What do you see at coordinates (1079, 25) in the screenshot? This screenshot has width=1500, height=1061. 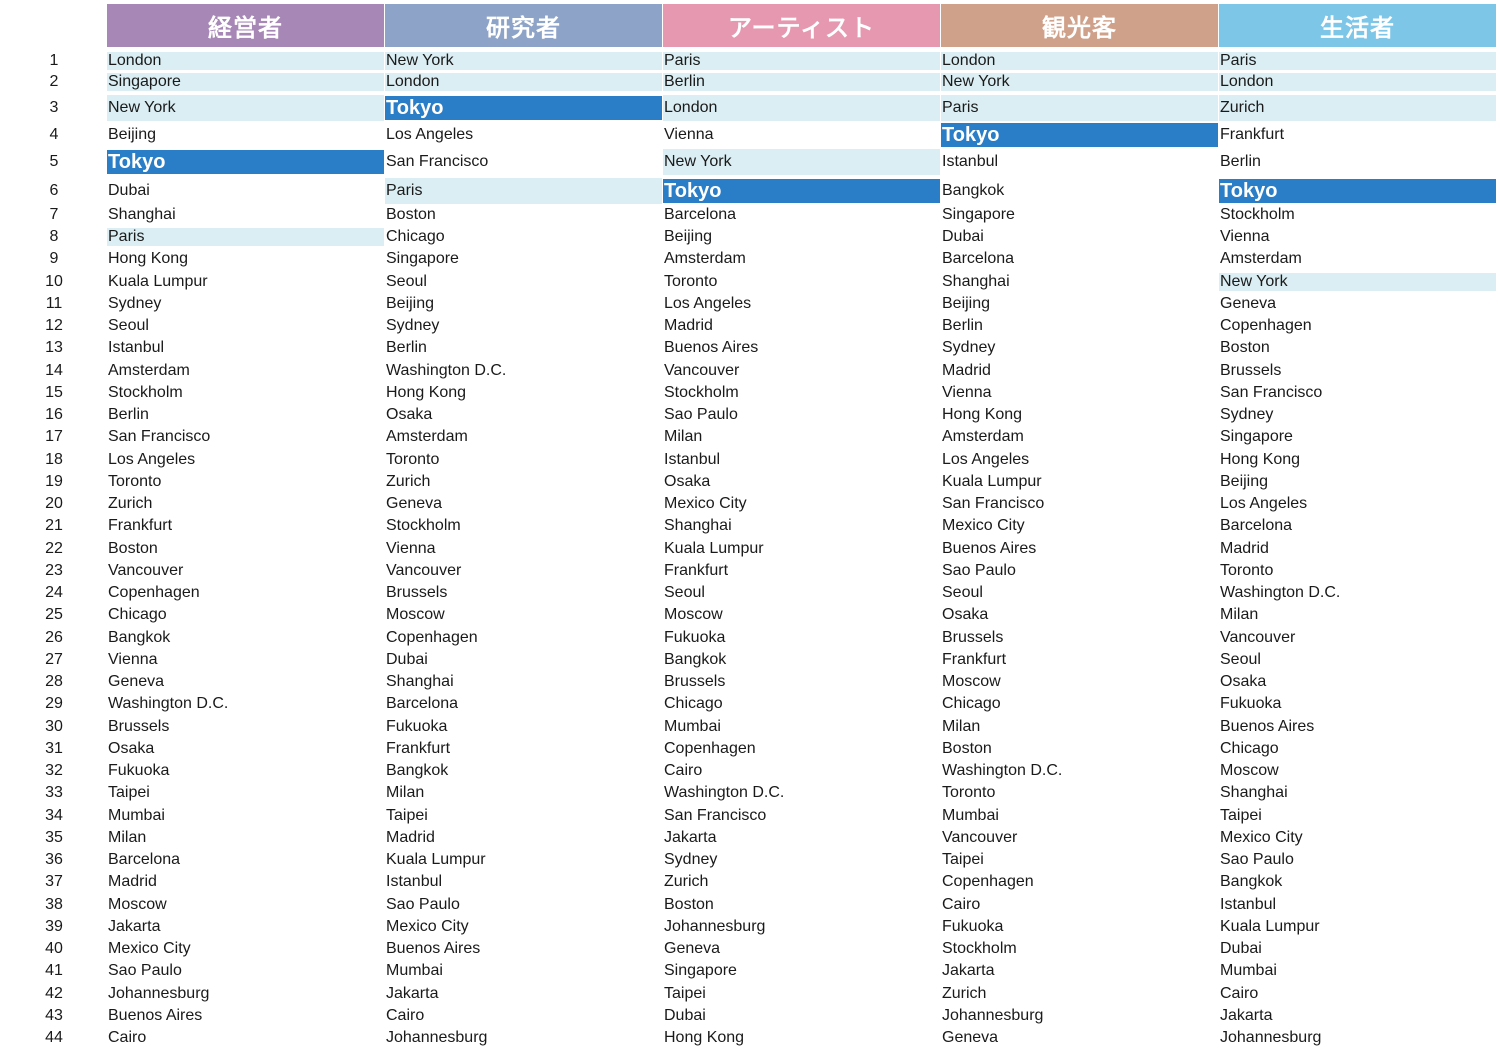 I see `column-header: 観光客` at bounding box center [1079, 25].